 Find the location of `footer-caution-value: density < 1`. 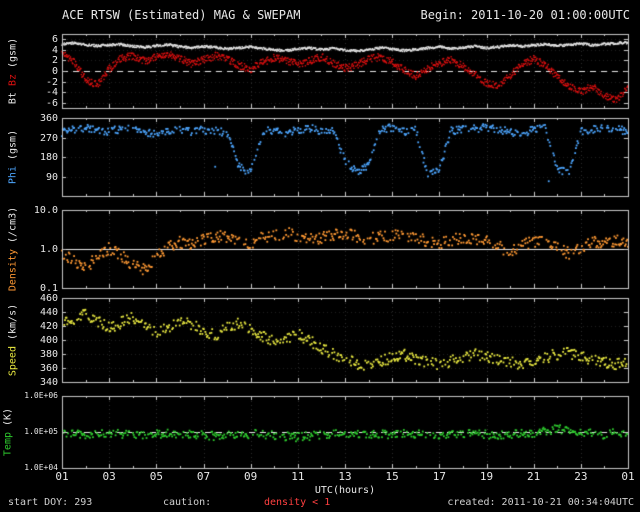

footer-caution-value: density < 1 is located at coordinates (297, 502).